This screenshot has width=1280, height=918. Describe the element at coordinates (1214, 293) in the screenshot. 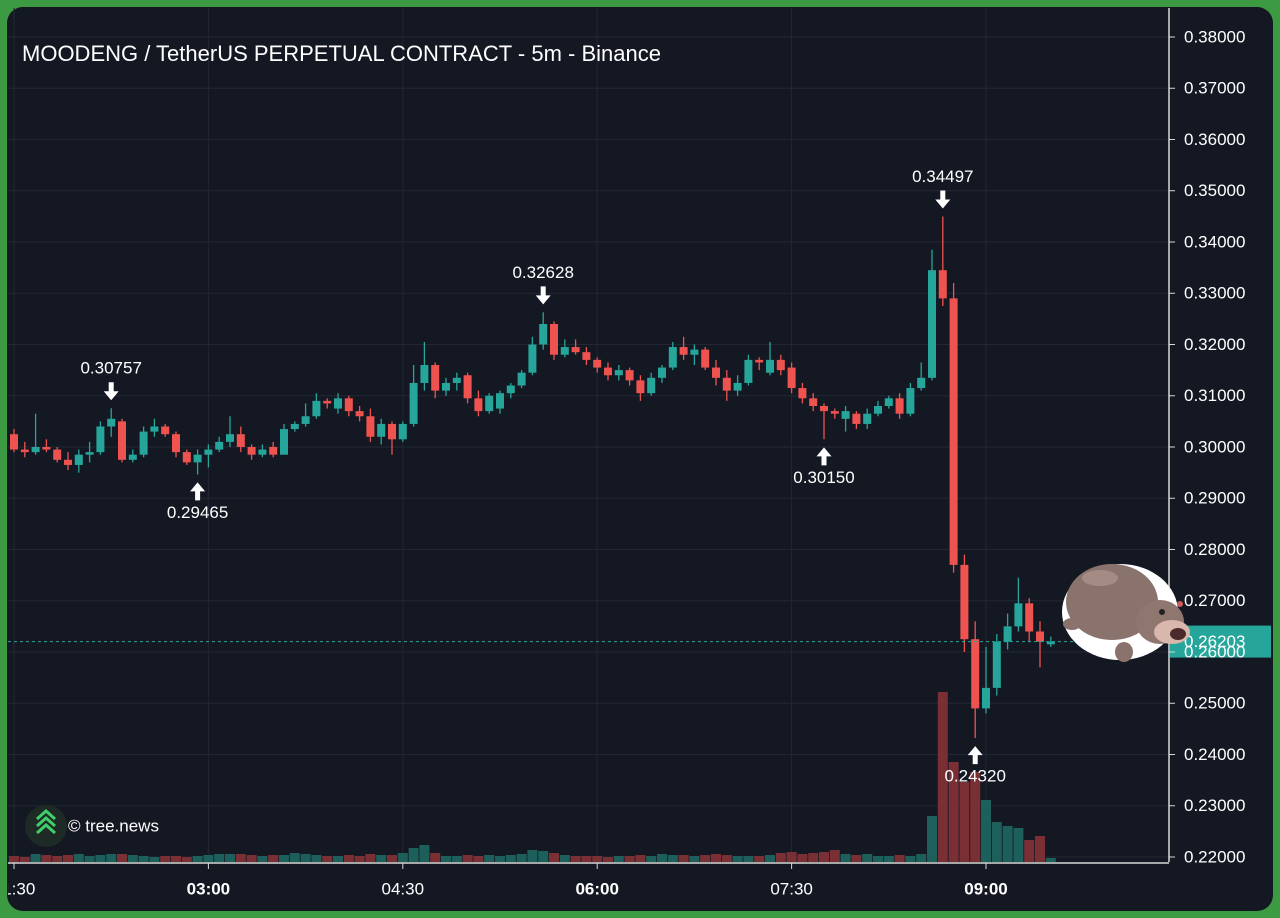

I see `y-tick-label: 0.33000` at that location.